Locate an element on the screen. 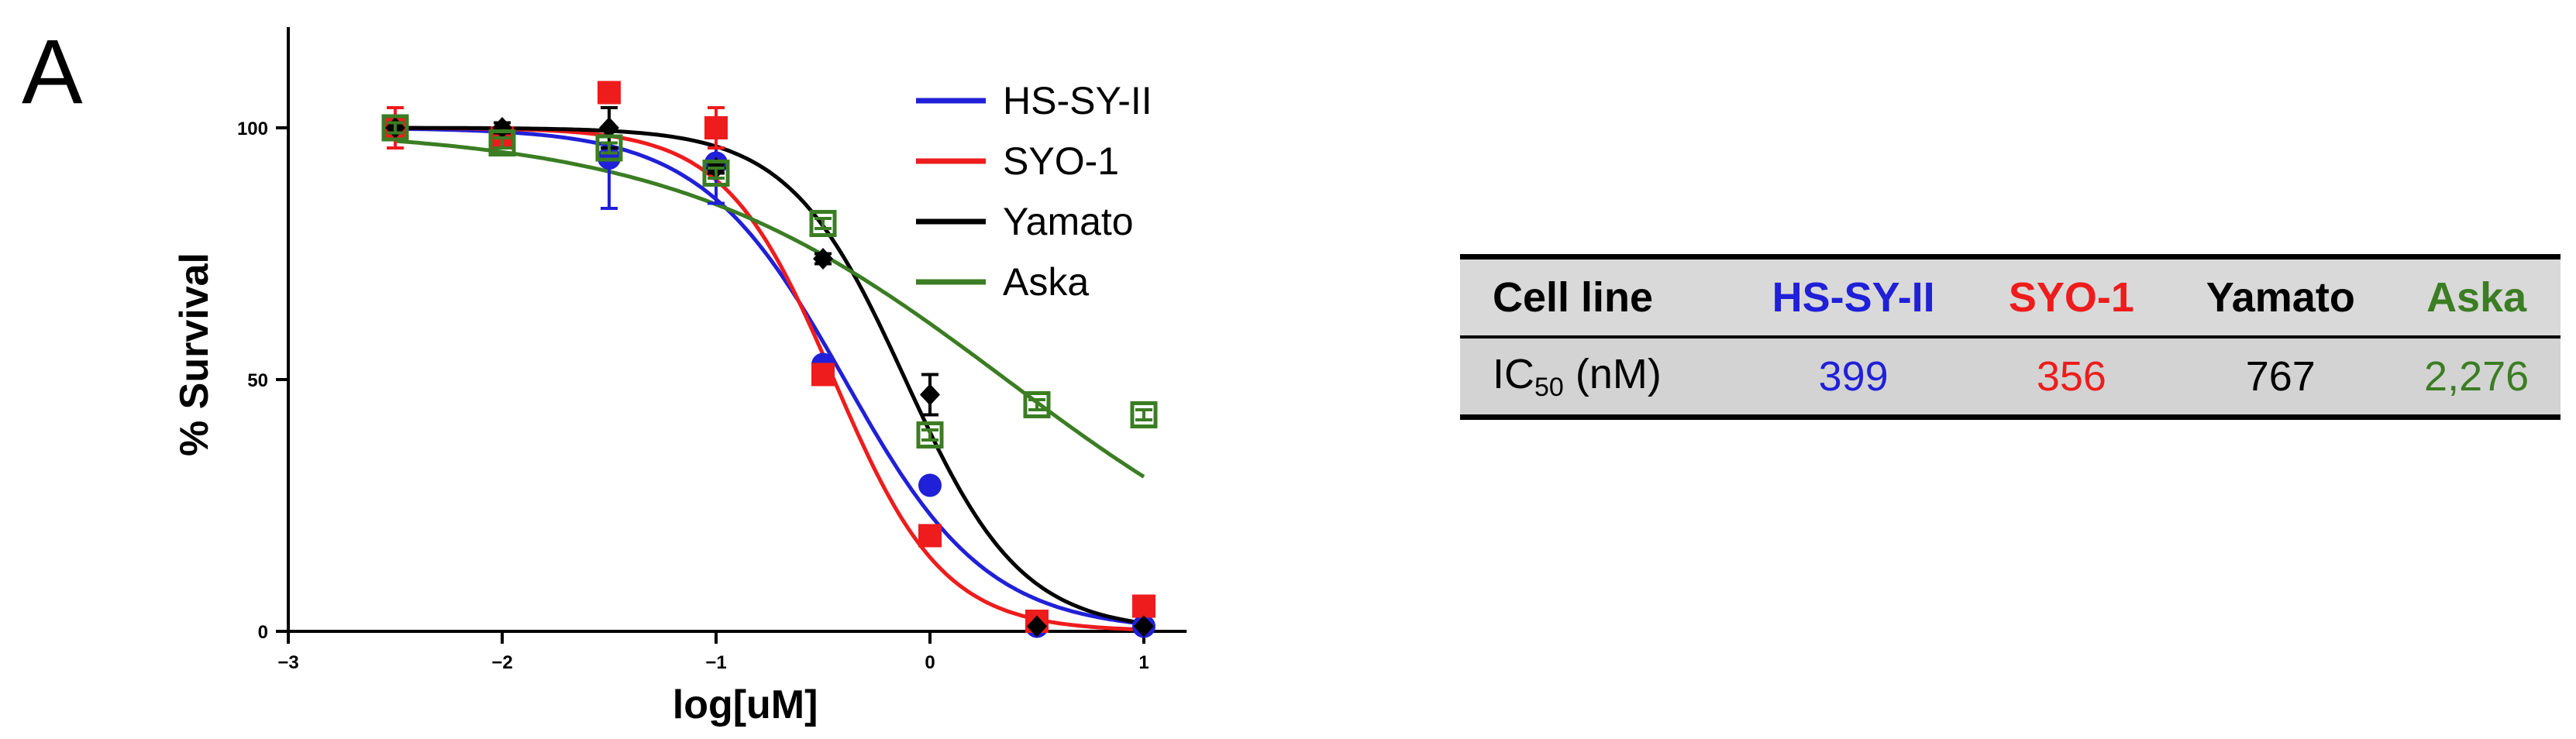  header-cell-yamato: Yamato is located at coordinates (2280, 296).